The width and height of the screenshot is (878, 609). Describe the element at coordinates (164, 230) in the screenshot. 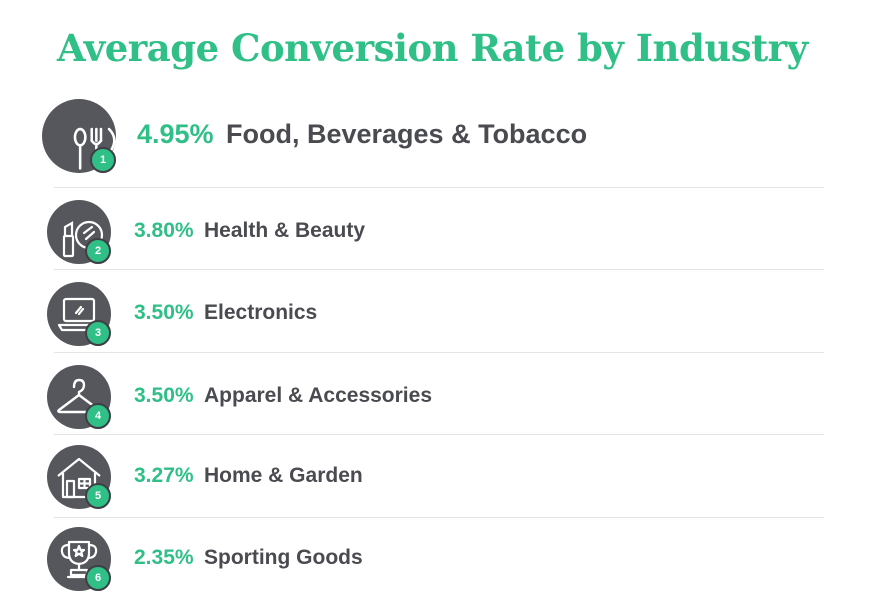

I see `conversion-rate-value: 3.80%` at that location.